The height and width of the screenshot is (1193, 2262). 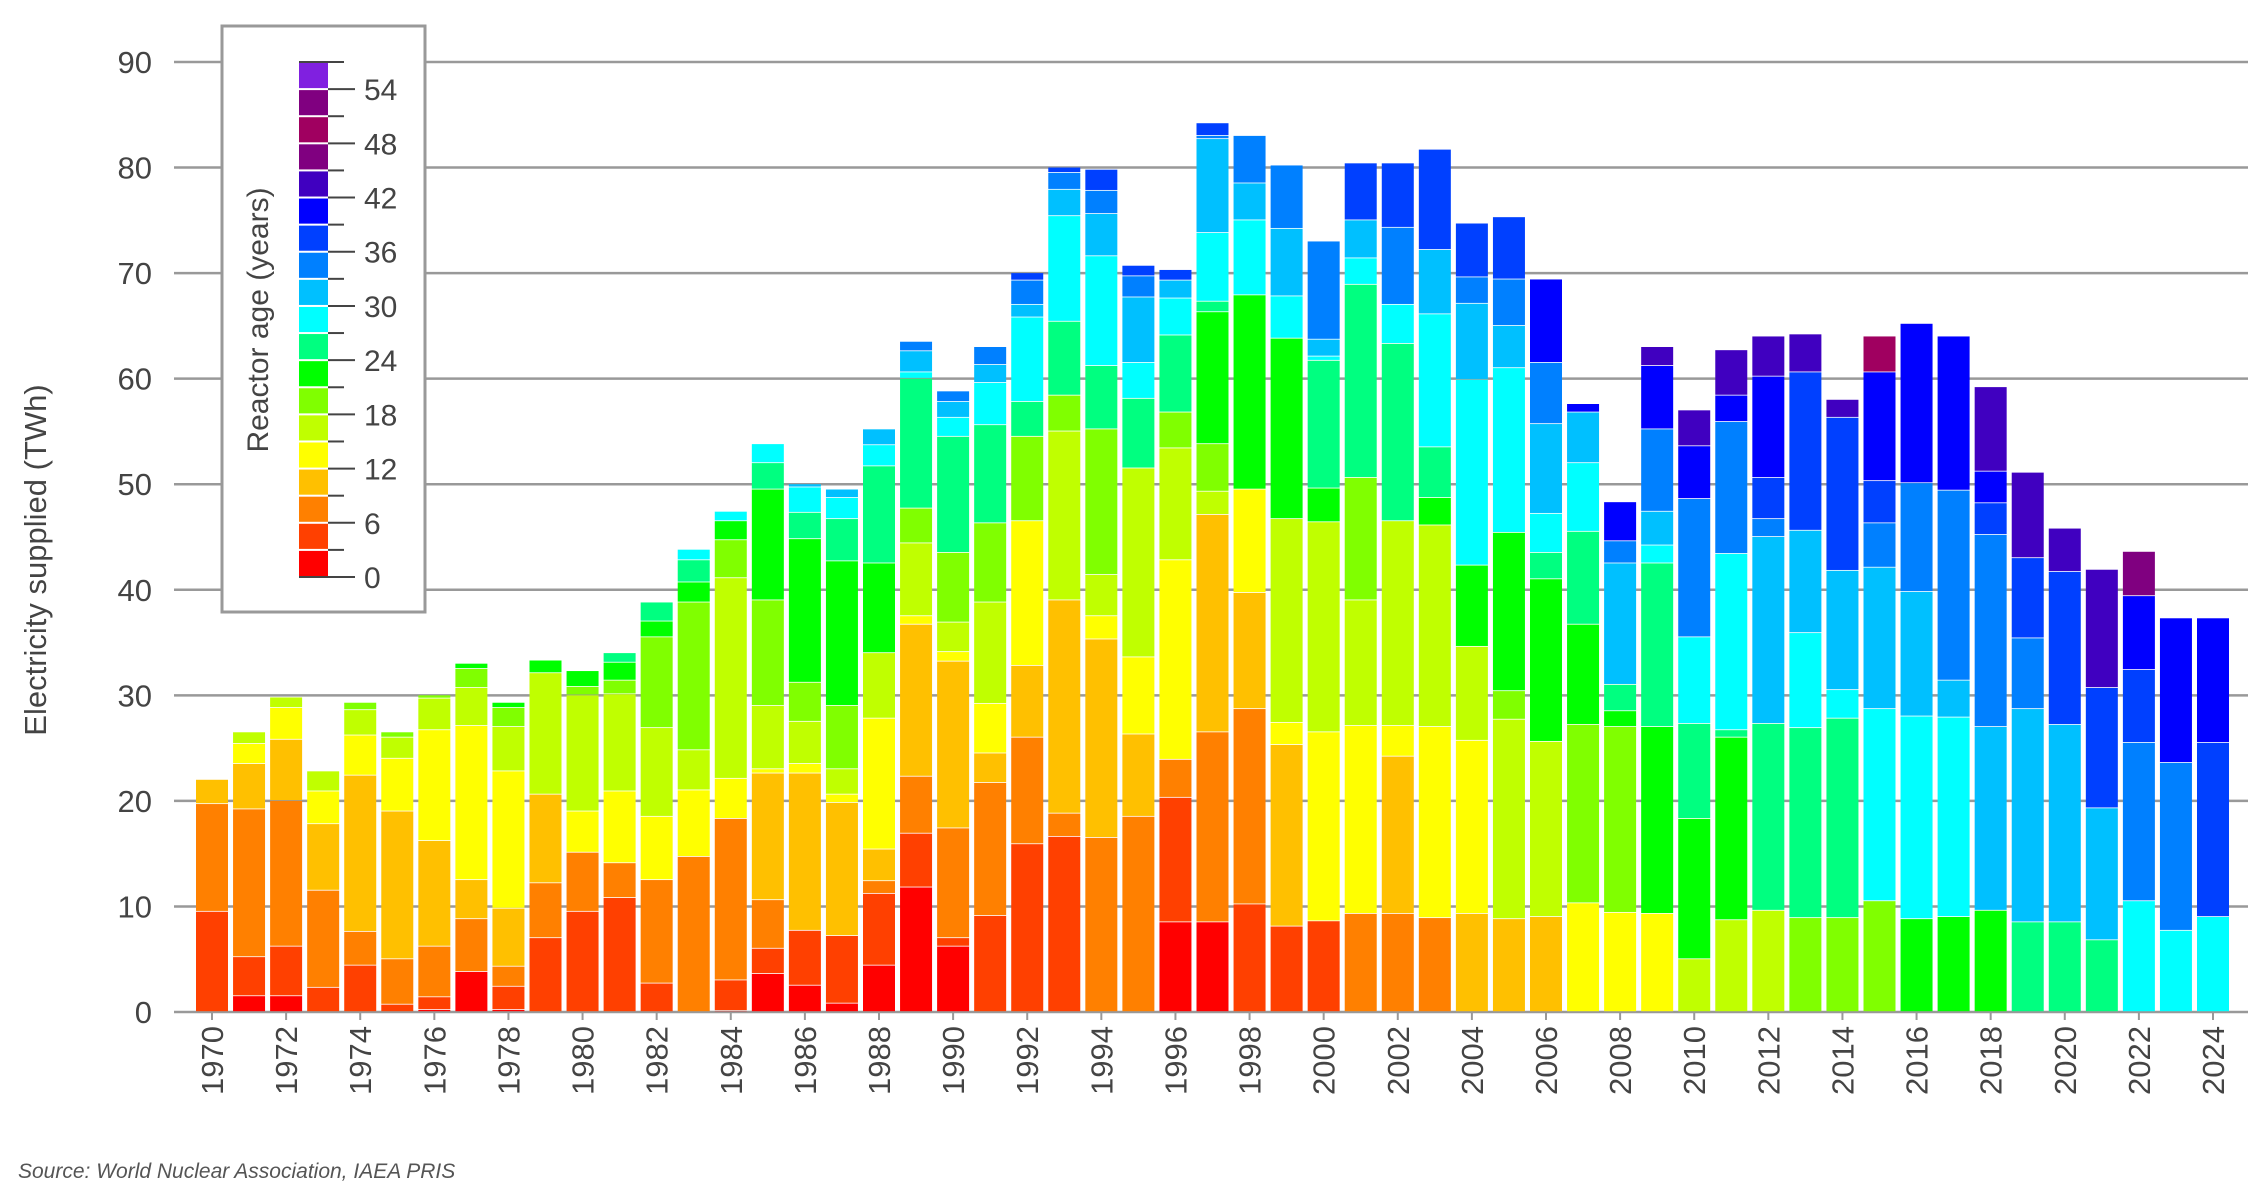 What do you see at coordinates (348, 328) in the screenshot?
I see `colorbar: 0 6 12 18 24 30 36 42 48 54` at bounding box center [348, 328].